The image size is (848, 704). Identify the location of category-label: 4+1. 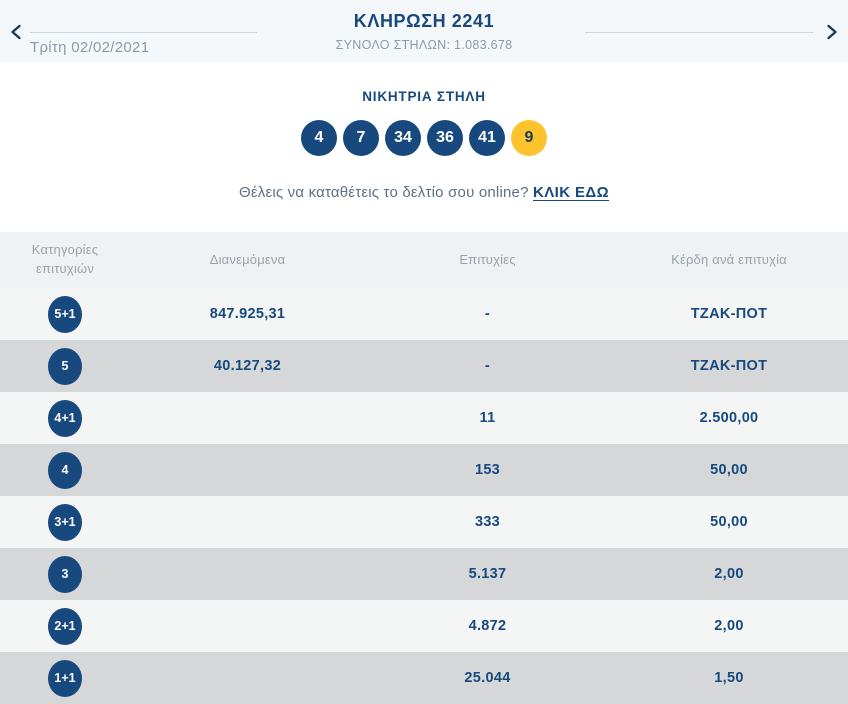
(65, 418).